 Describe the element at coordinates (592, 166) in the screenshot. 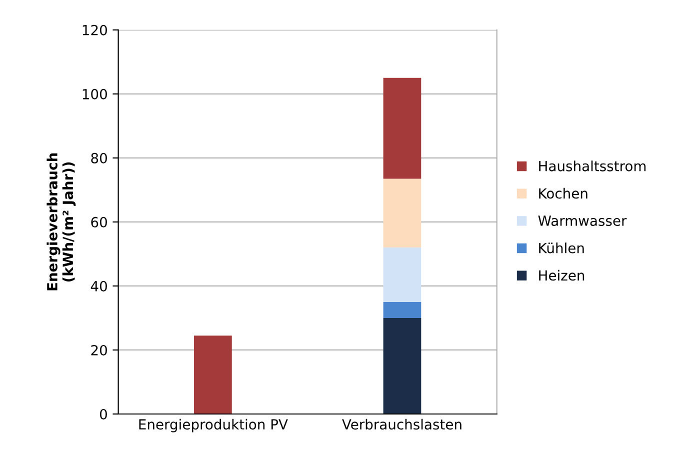

I see `legend-label: Haushaltsstrom` at that location.